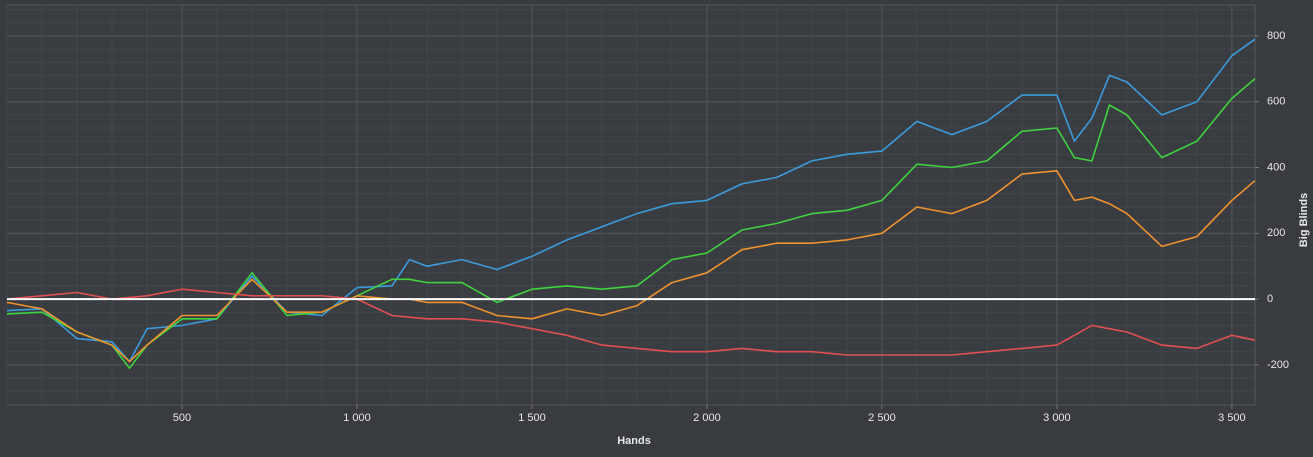 The height and width of the screenshot is (457, 1313). Describe the element at coordinates (1276, 36) in the screenshot. I see `y-tick-label: 800` at that location.